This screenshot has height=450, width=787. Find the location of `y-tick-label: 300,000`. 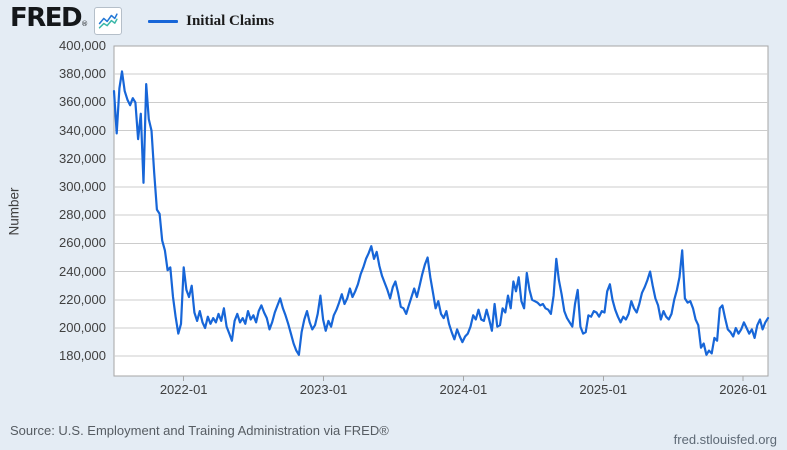

y-tick-label: 300,000 is located at coordinates (82, 186).